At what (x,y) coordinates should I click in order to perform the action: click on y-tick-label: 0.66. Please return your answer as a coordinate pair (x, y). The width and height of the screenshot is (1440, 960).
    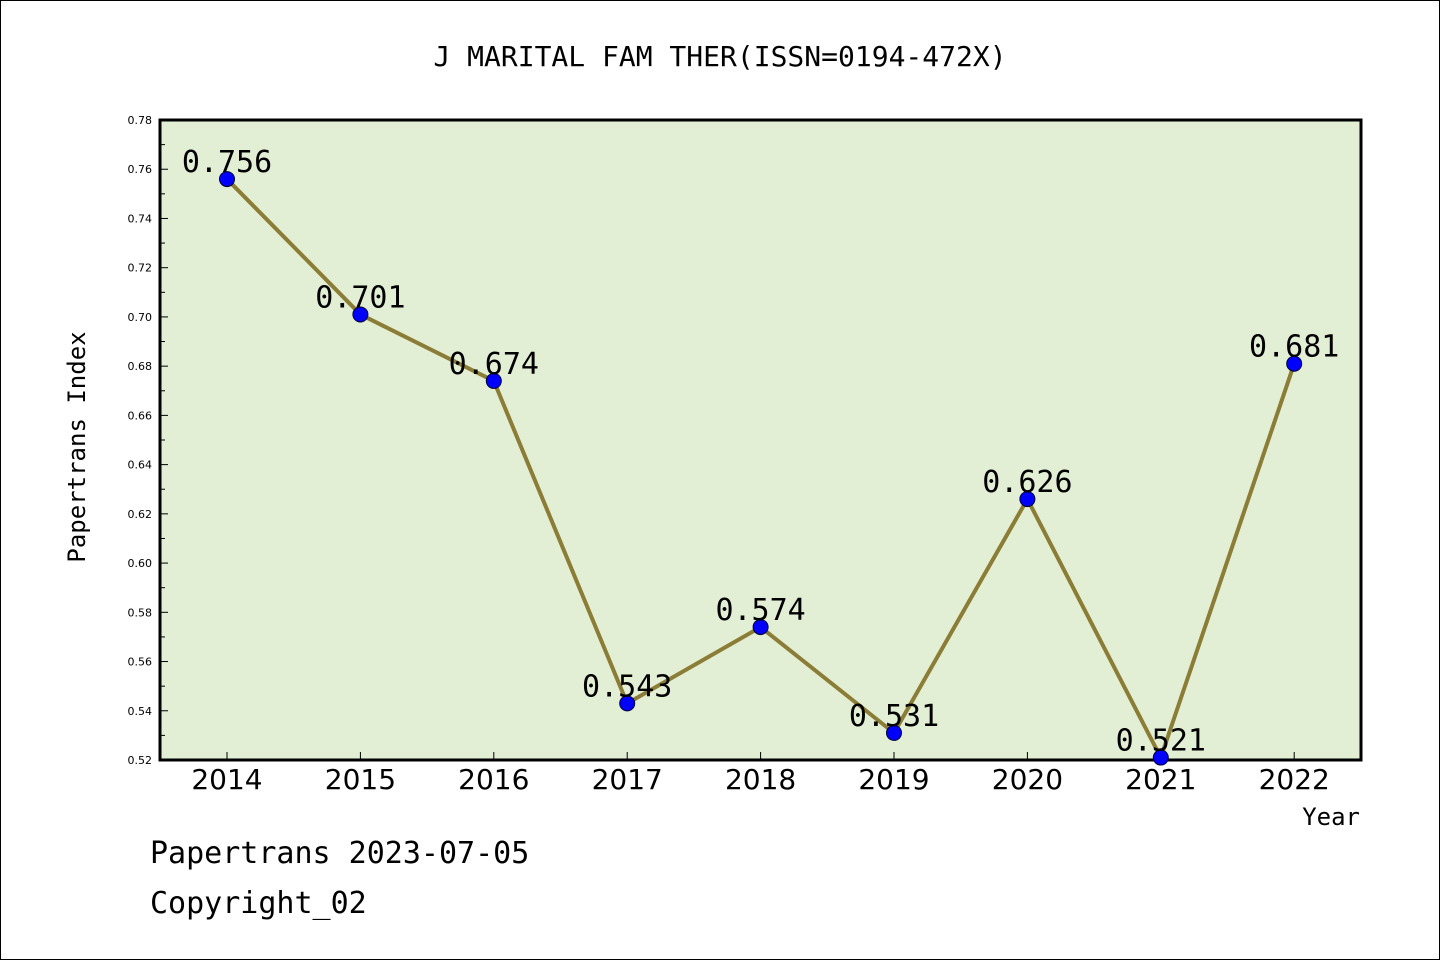
    Looking at the image, I should click on (140, 415).